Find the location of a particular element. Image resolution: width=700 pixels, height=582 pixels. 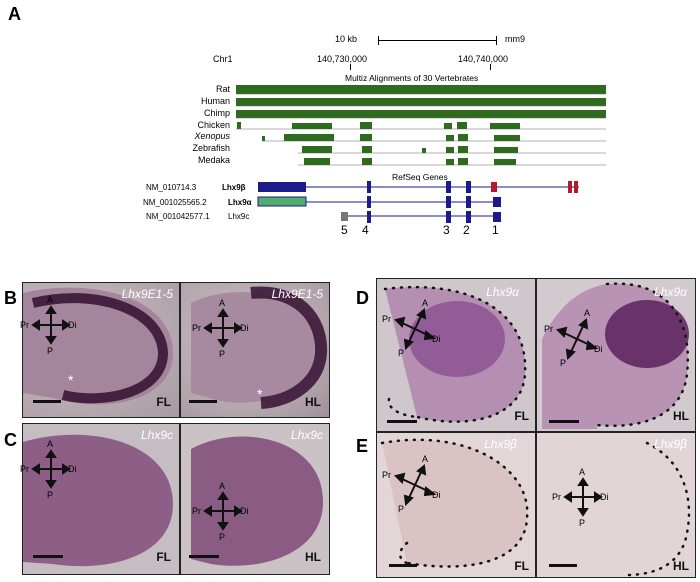

alignment-title: Multiz Alignments of 30 Vertebrates is located at coordinates (412, 78).